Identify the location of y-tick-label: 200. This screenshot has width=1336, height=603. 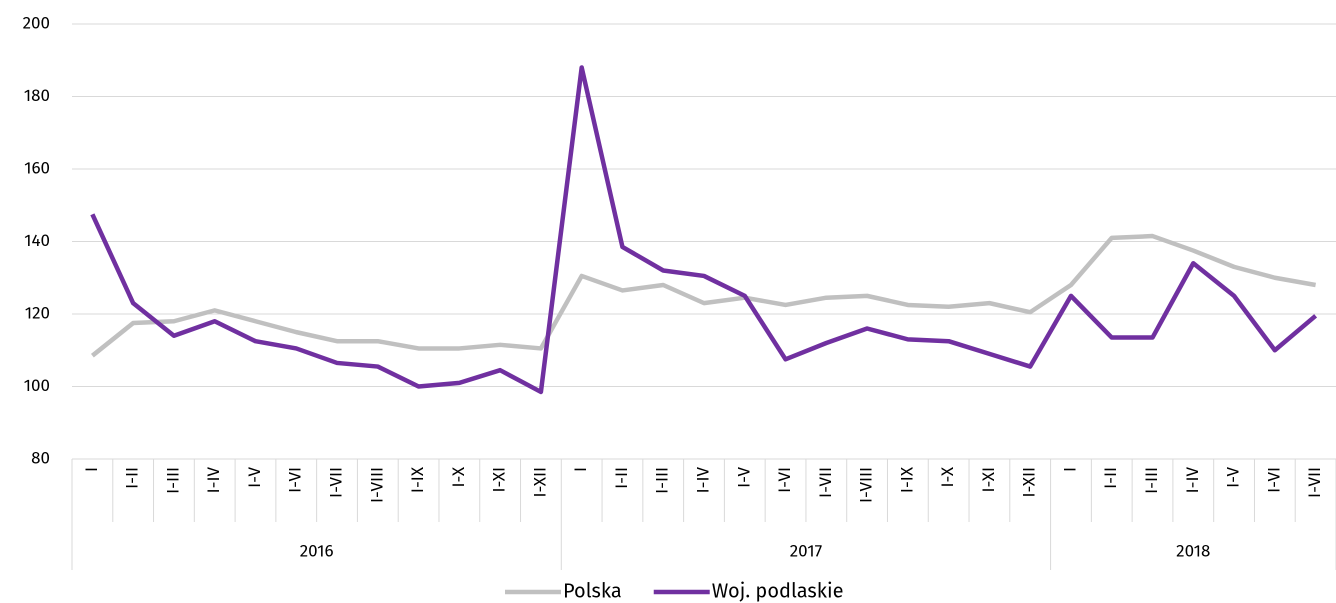
(36, 22).